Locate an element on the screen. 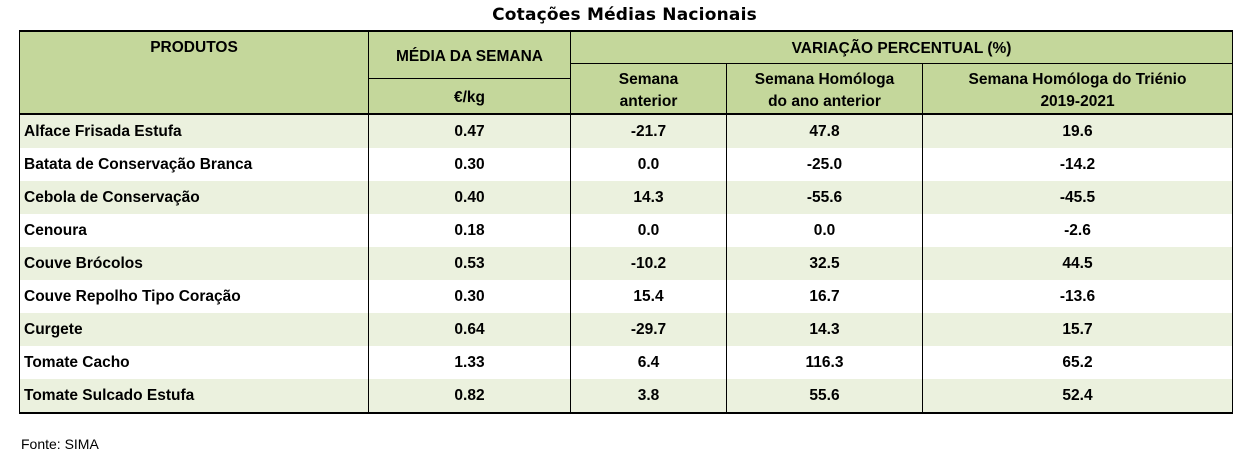  produto-cell: Curgete is located at coordinates (194, 329).